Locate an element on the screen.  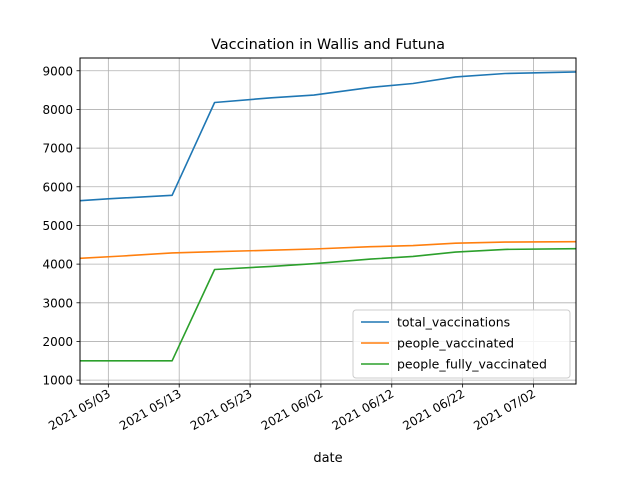
y-tick-label: 8000 is located at coordinates (57, 110).